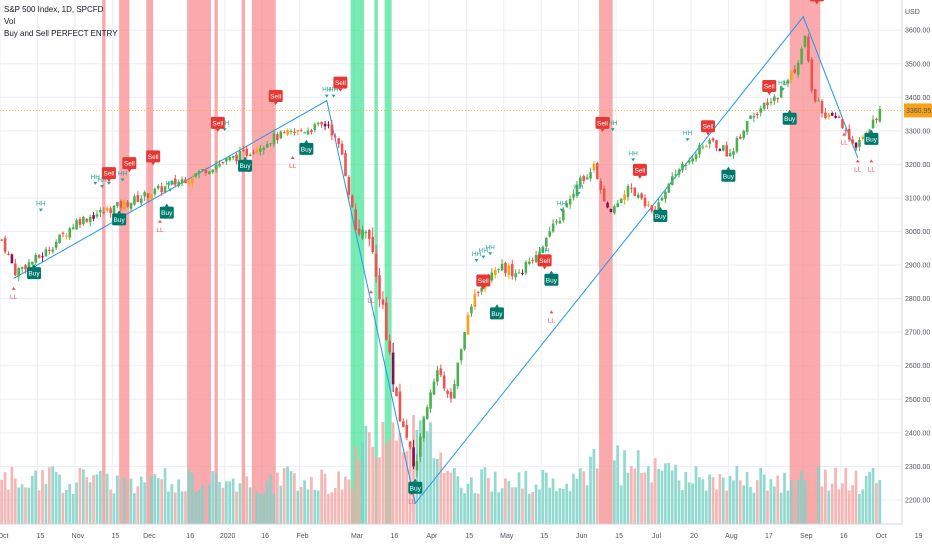  Describe the element at coordinates (694, 536) in the screenshot. I see `time-tick-label: 20` at that location.